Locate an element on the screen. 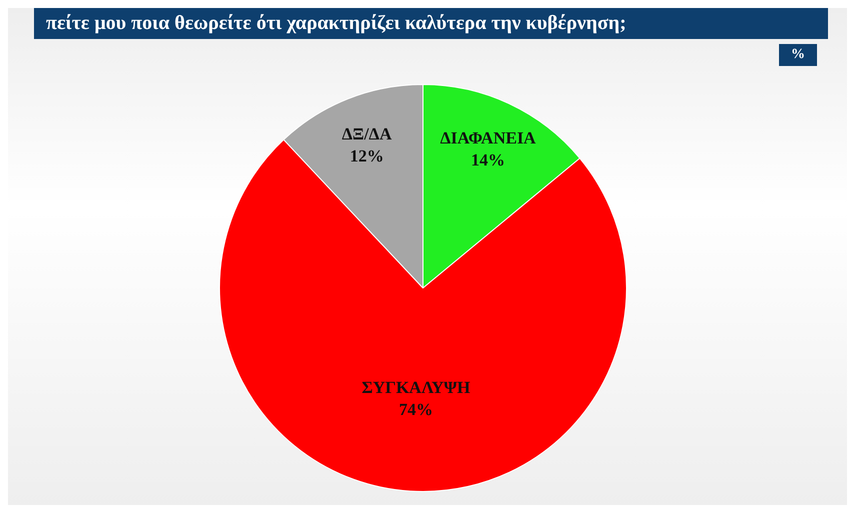 Image resolution: width=855 pixels, height=513 pixels. data-label: 74% is located at coordinates (415, 410).